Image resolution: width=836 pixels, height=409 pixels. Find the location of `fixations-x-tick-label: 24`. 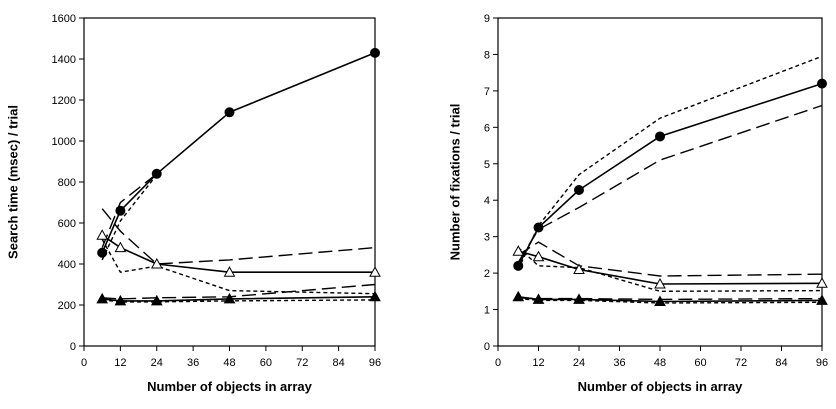

fixations-x-tick-label: 24 is located at coordinates (579, 363).